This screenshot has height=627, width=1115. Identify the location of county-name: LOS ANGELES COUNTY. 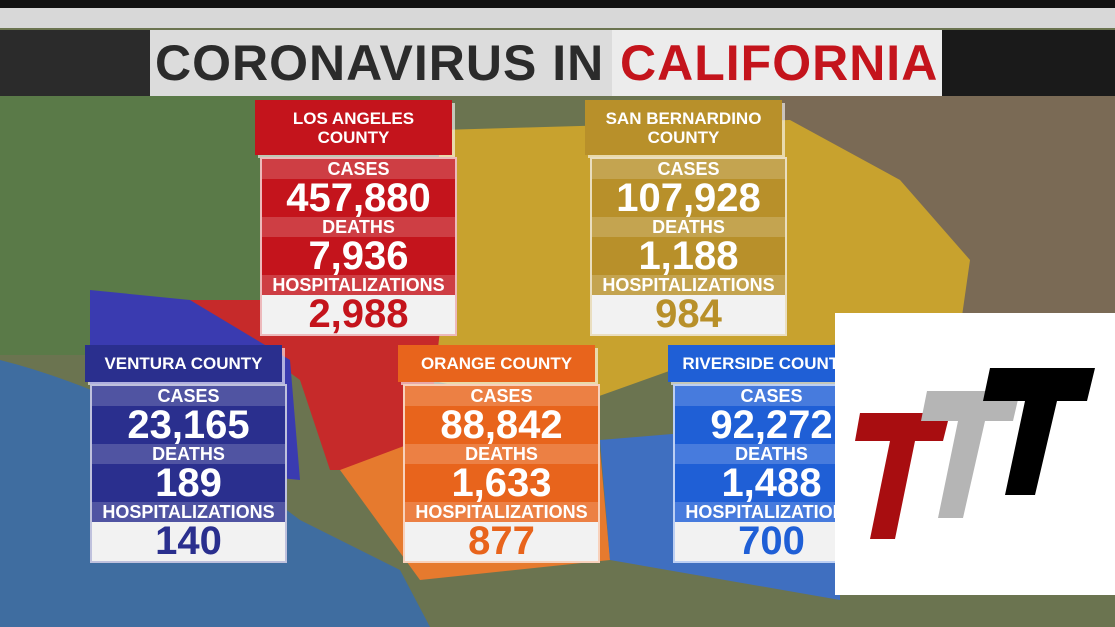
(353, 127).